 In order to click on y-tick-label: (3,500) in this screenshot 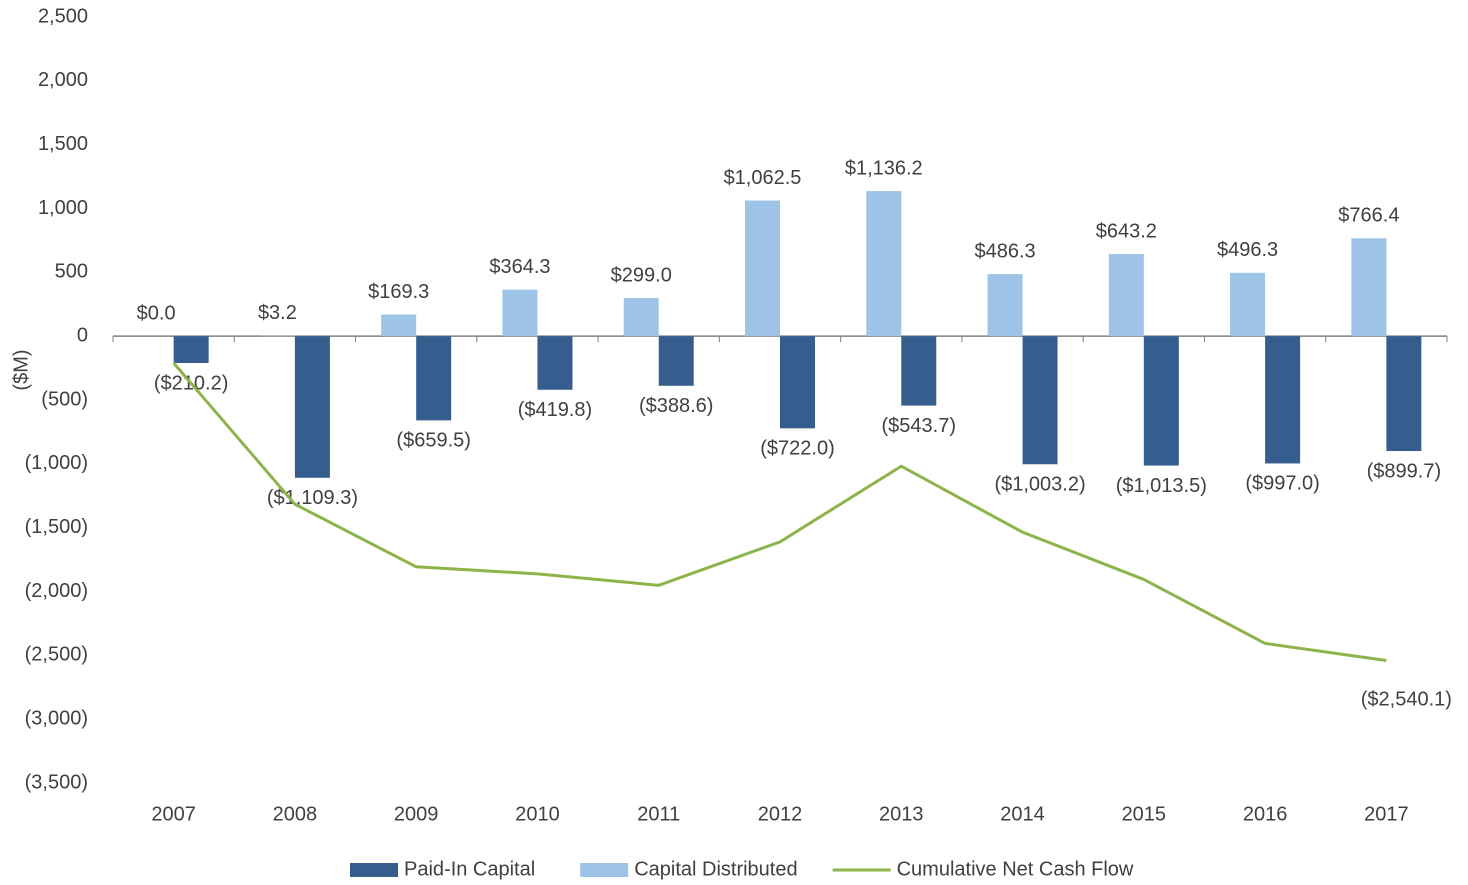, I will do `click(56, 782)`.